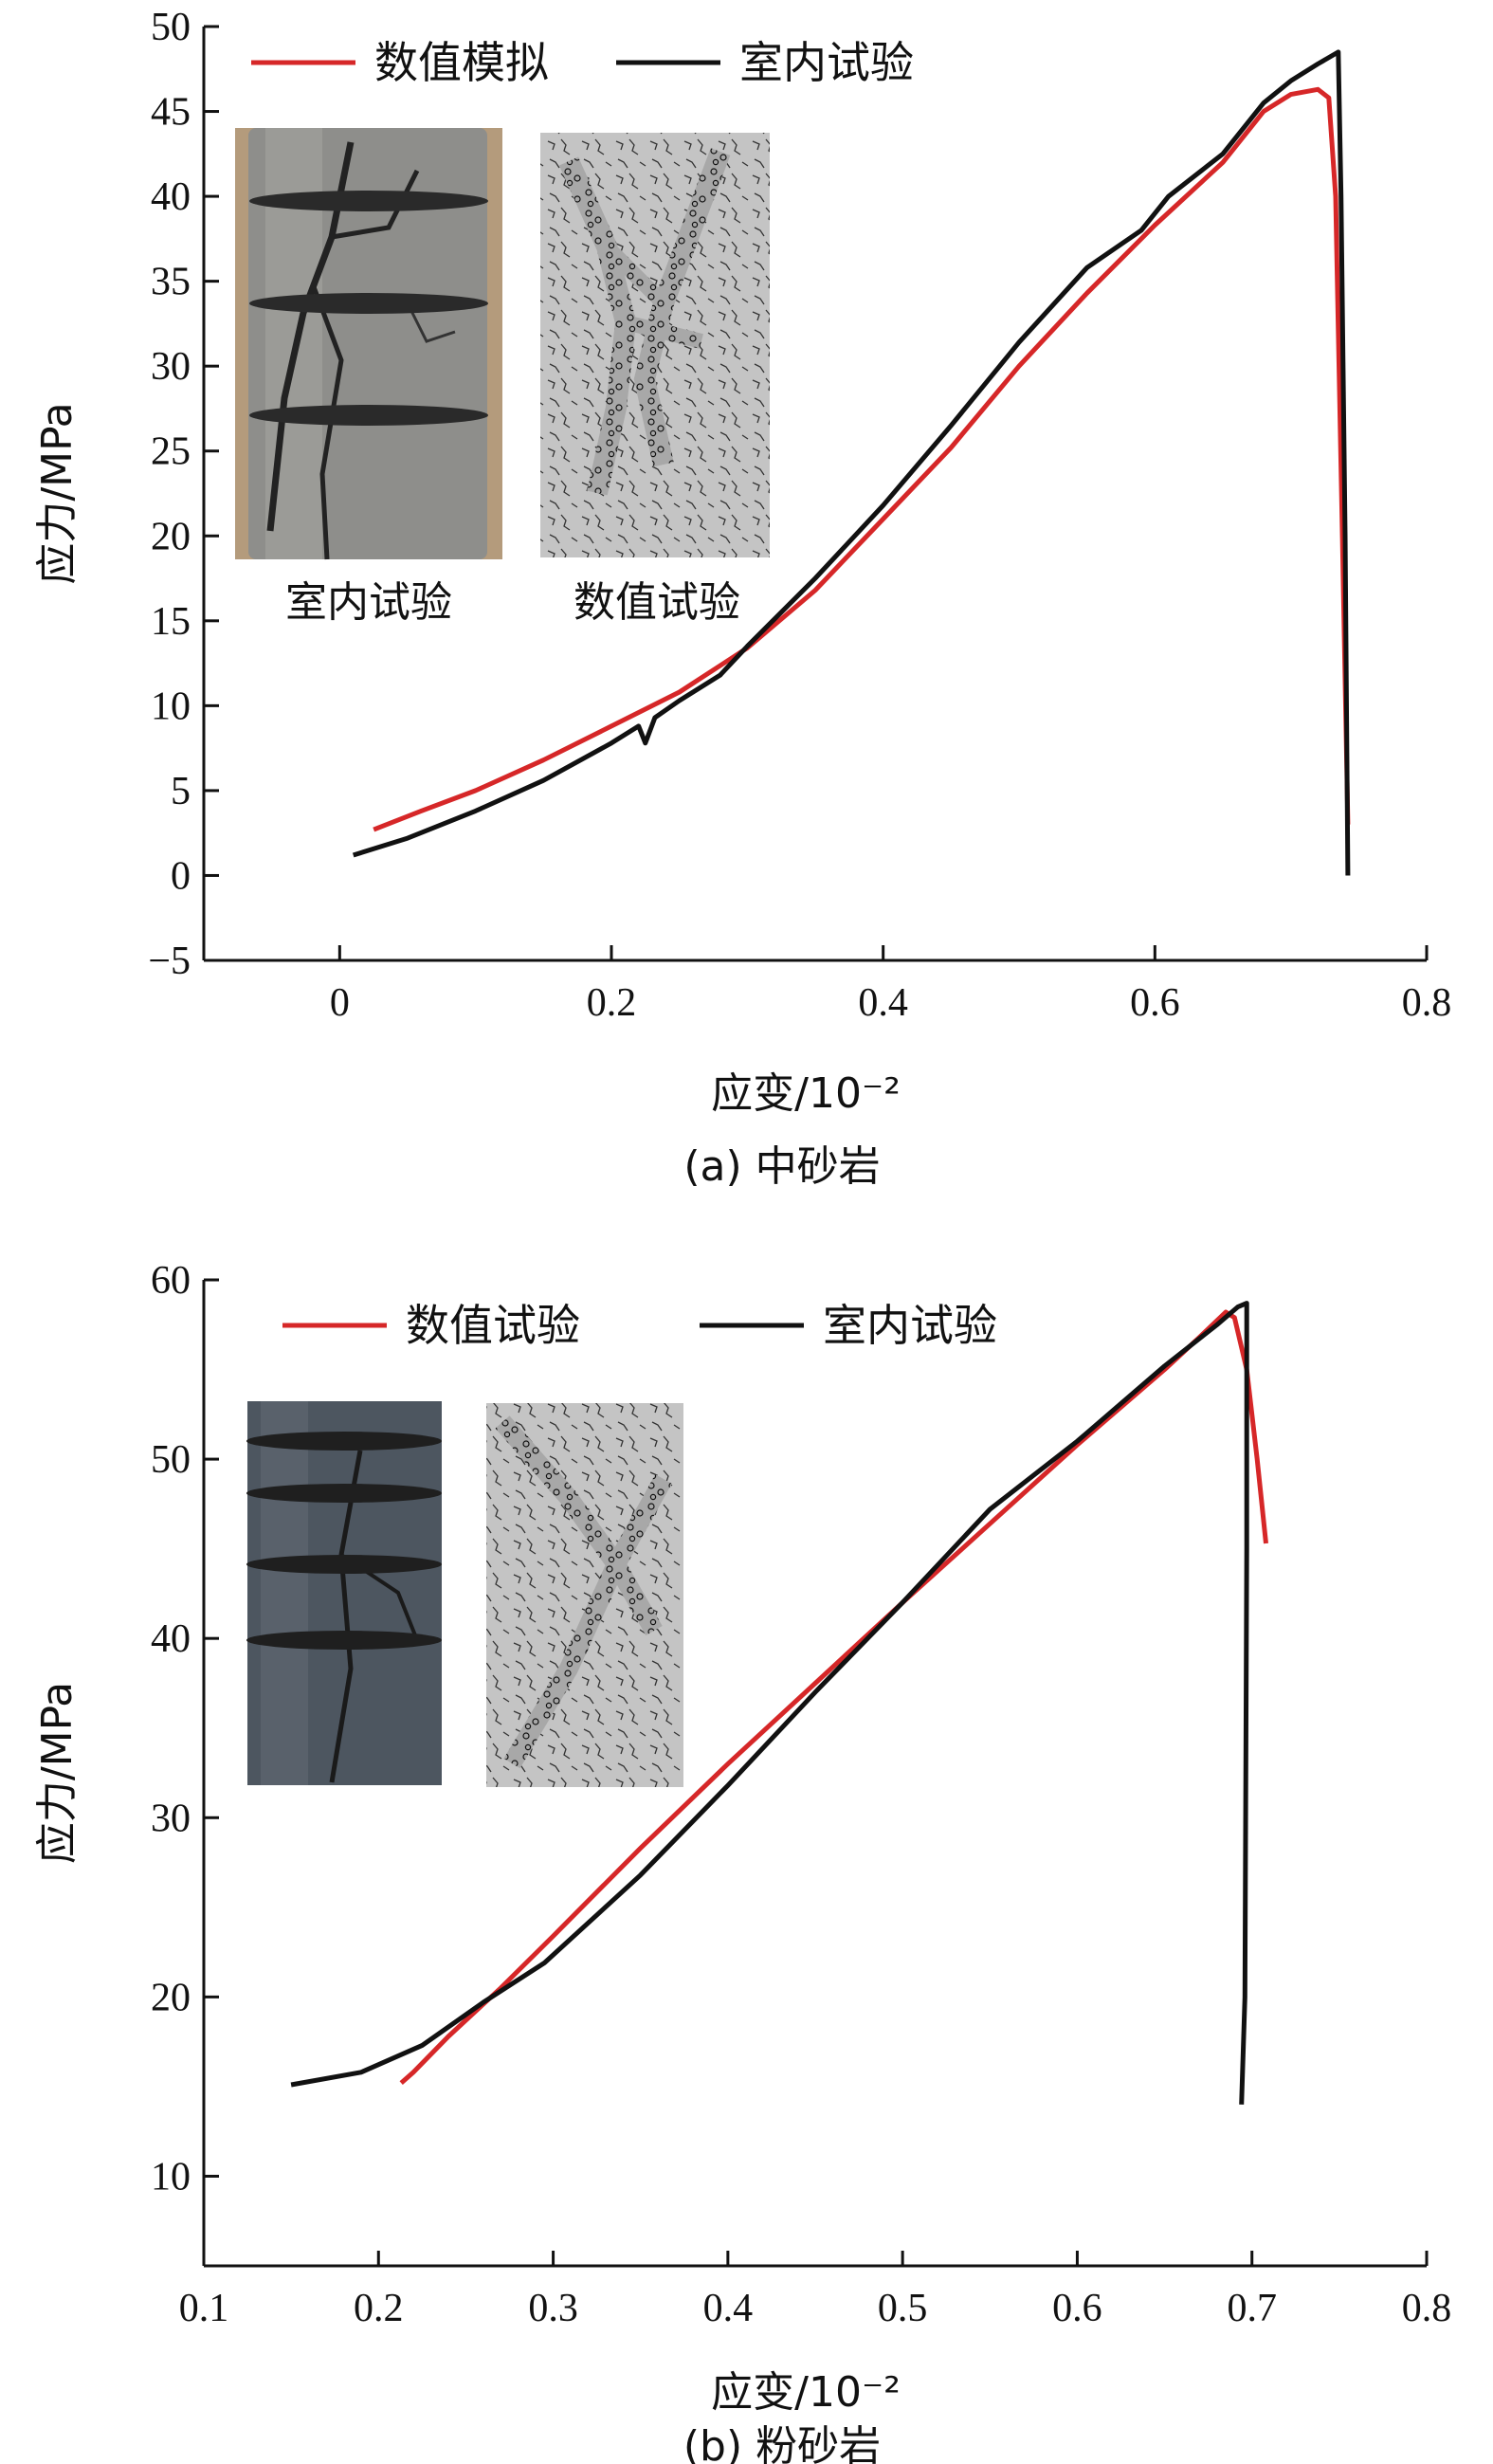 The width and height of the screenshot is (1493, 2464). Describe the element at coordinates (171, 282) in the screenshot. I see `y-tick-label: 35` at that location.